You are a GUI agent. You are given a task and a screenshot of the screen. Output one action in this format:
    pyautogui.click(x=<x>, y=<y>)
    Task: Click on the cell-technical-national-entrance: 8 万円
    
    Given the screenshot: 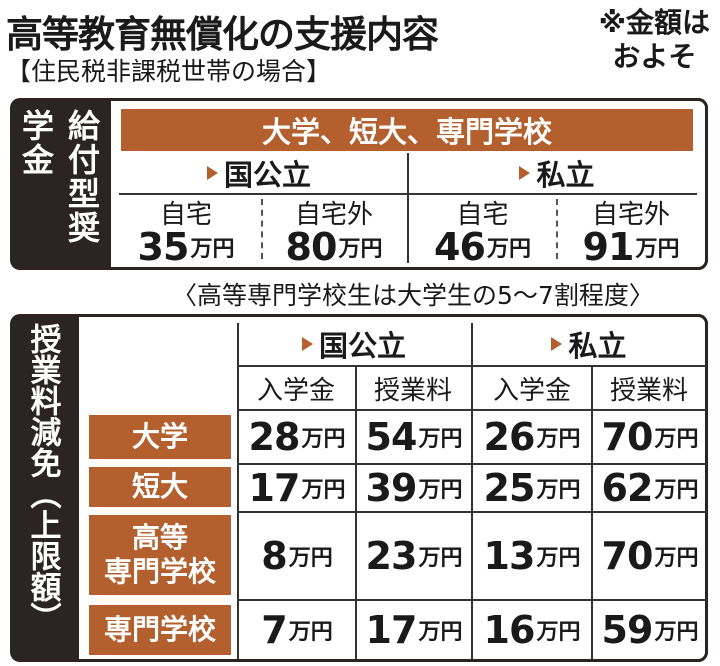 What is the action you would take?
    pyautogui.click(x=297, y=556)
    